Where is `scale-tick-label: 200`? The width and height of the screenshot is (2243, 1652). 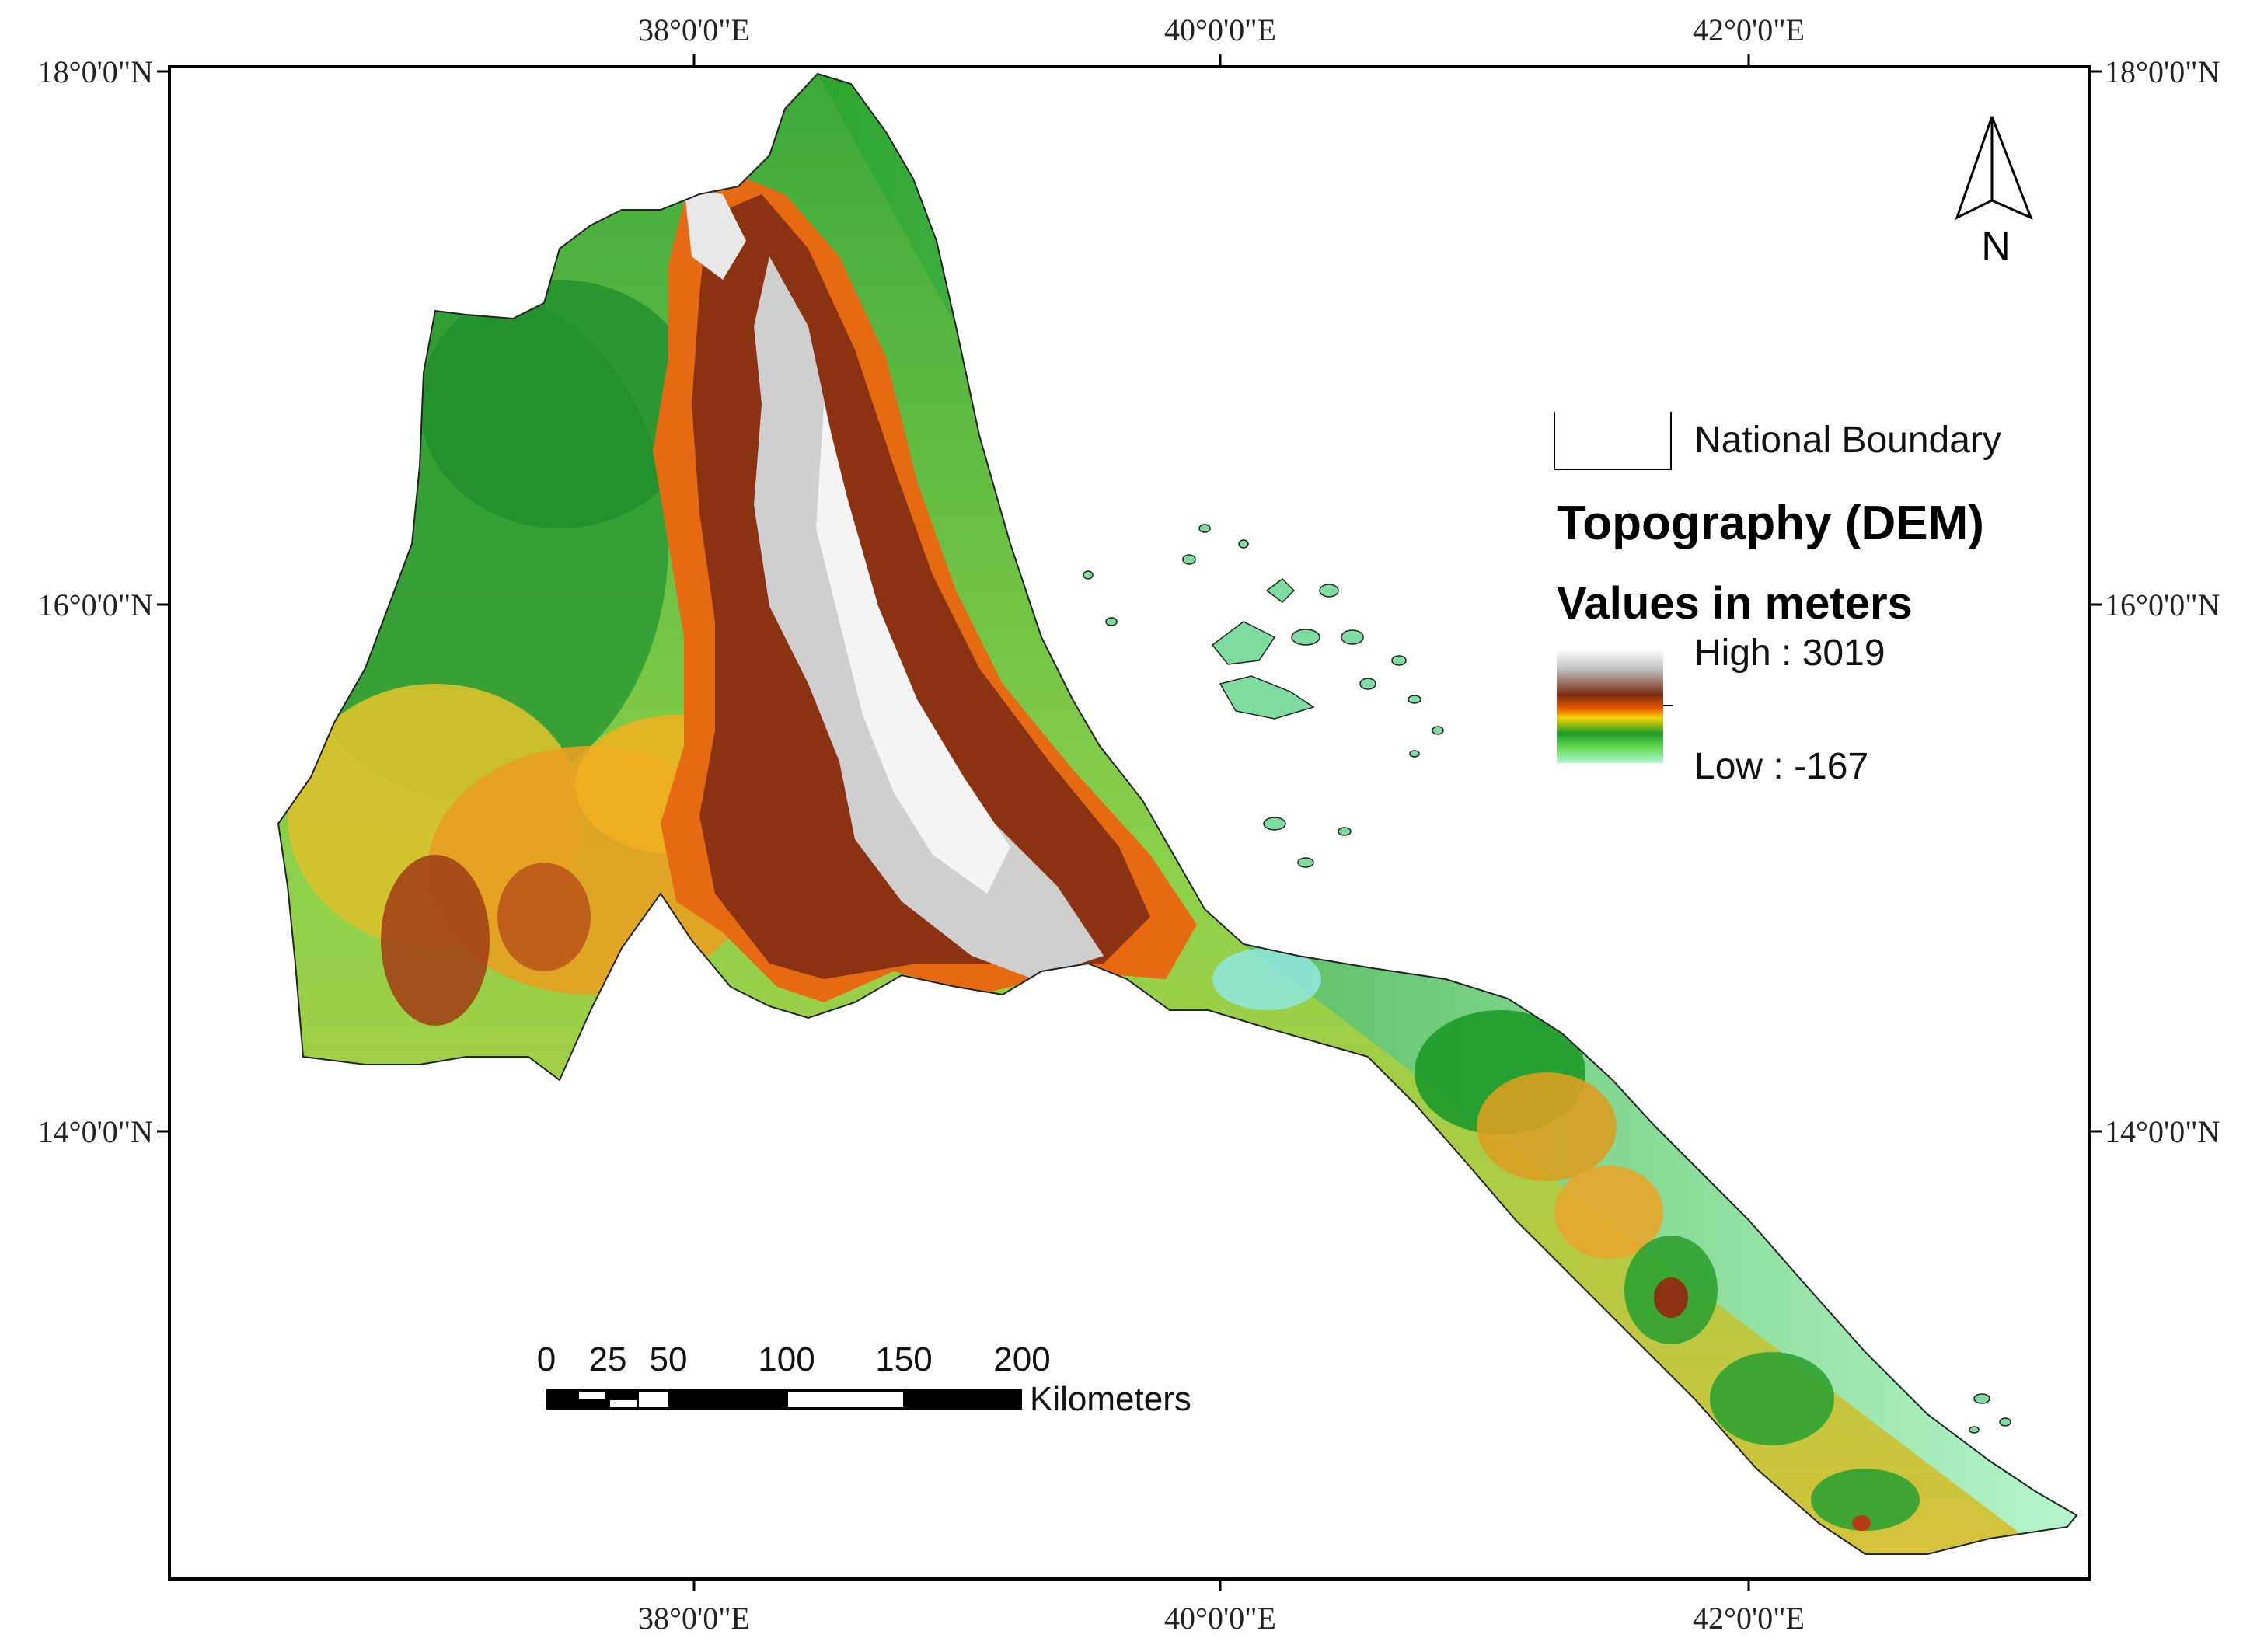 scale-tick-label: 200 is located at coordinates (1021, 1359).